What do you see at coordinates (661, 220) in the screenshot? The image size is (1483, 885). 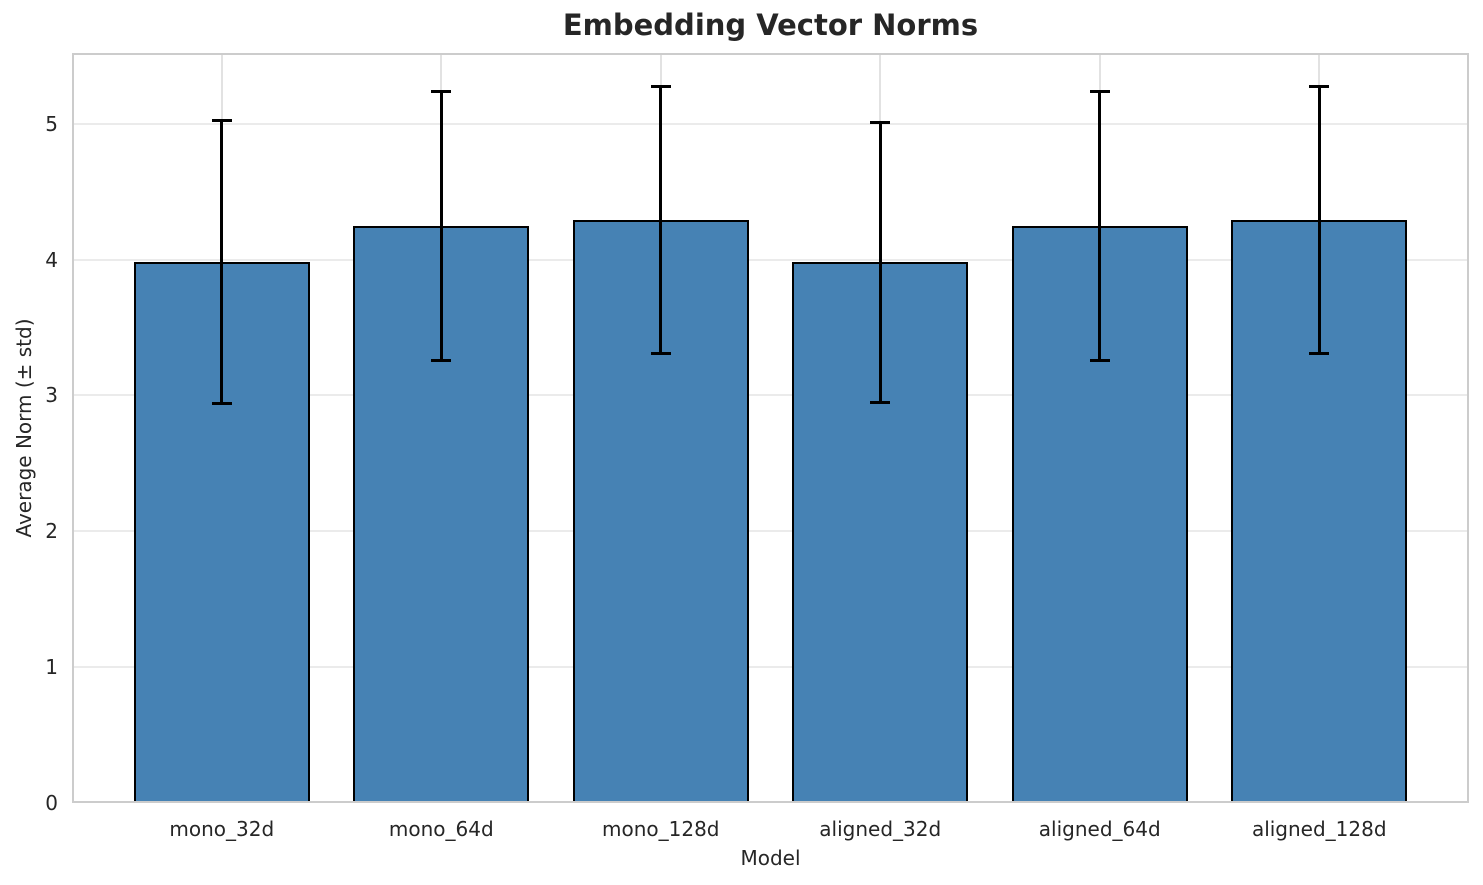 I see `error-bar-line-mono_128d` at bounding box center [661, 220].